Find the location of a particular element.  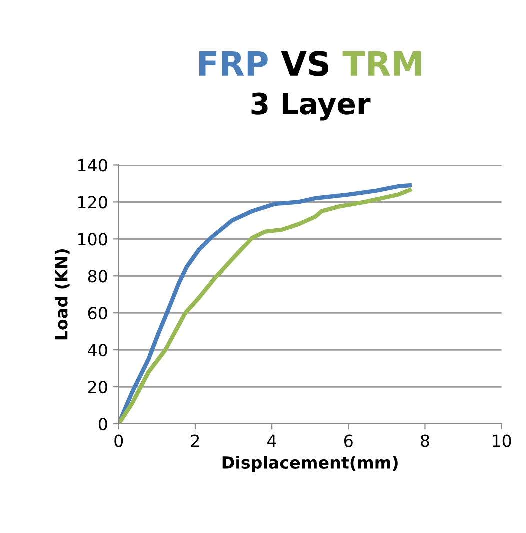

x-tick-label: 4 is located at coordinates (272, 441).